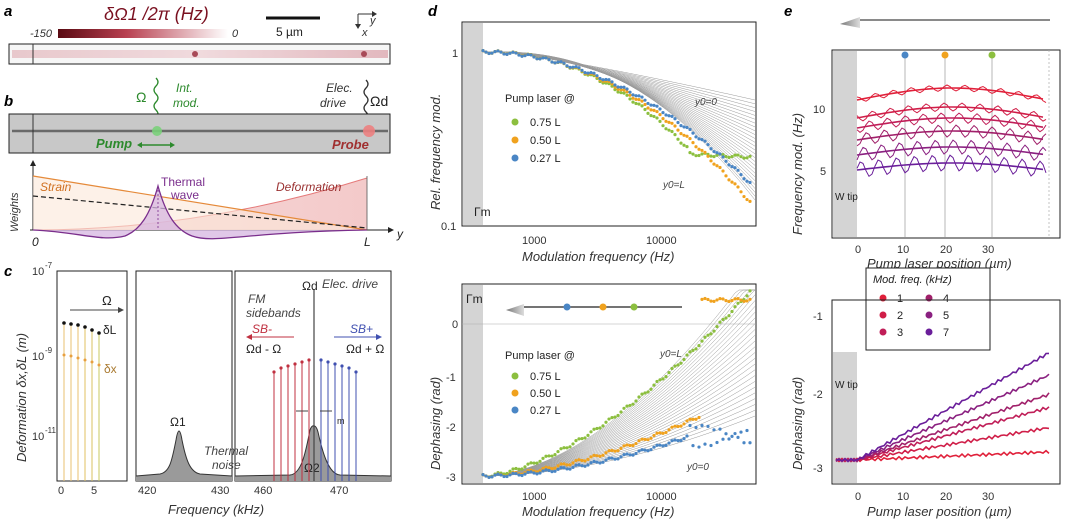  I want to click on axis-x-label: x, so click(364, 33).